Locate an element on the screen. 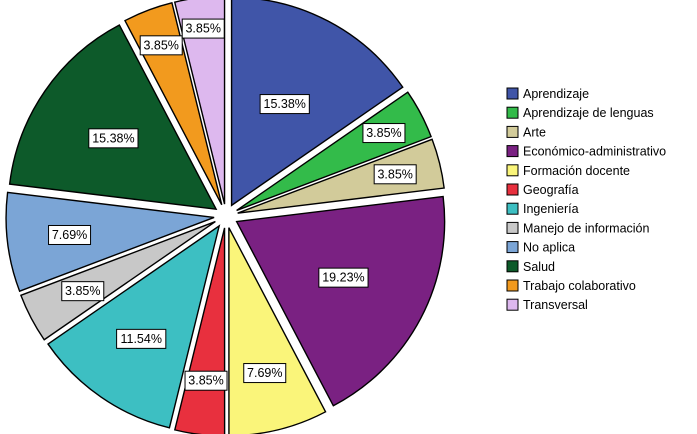 Image resolution: width=697 pixels, height=434 pixels. legend-label: Manejo de información is located at coordinates (586, 228).